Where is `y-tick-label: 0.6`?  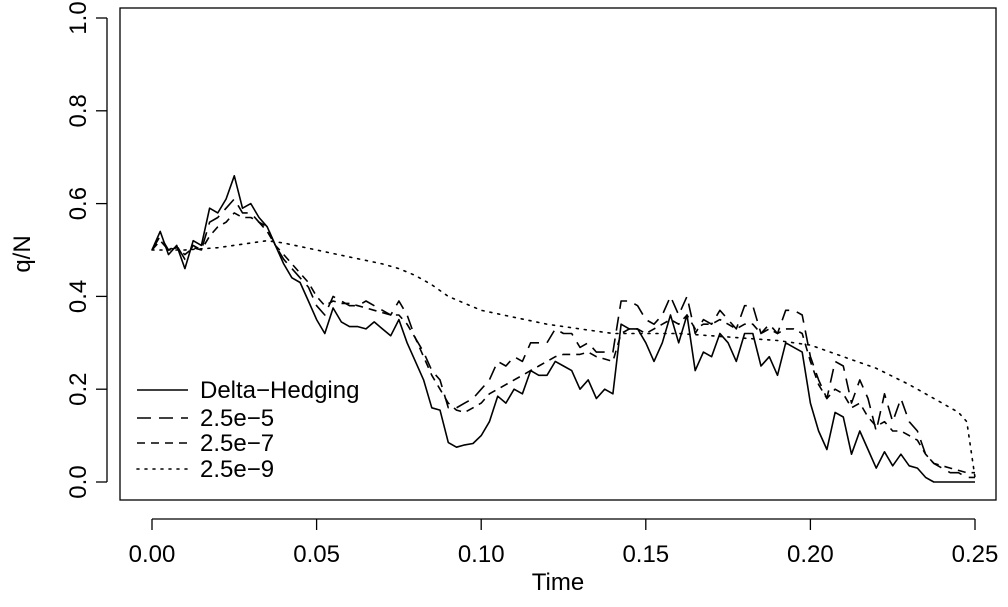 y-tick-label: 0.6 is located at coordinates (78, 203).